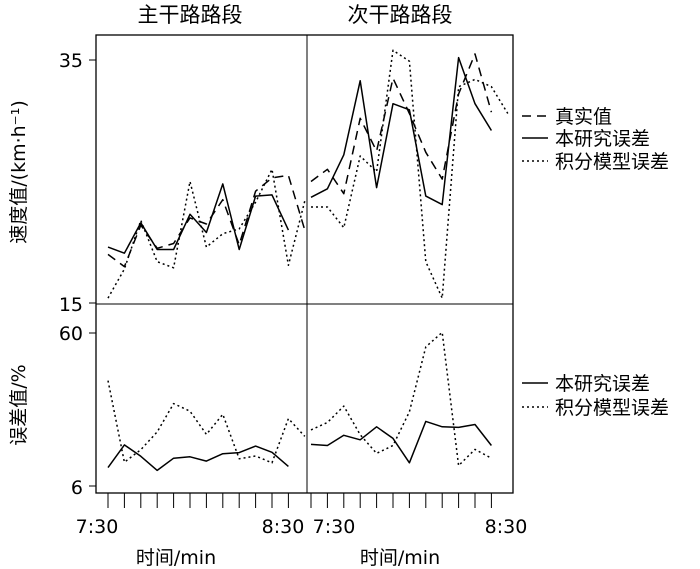 Image resolution: width=700 pixels, height=569 pixels. Describe the element at coordinates (71, 305) in the screenshot. I see `y-tick-label-speed-15: 15` at that location.